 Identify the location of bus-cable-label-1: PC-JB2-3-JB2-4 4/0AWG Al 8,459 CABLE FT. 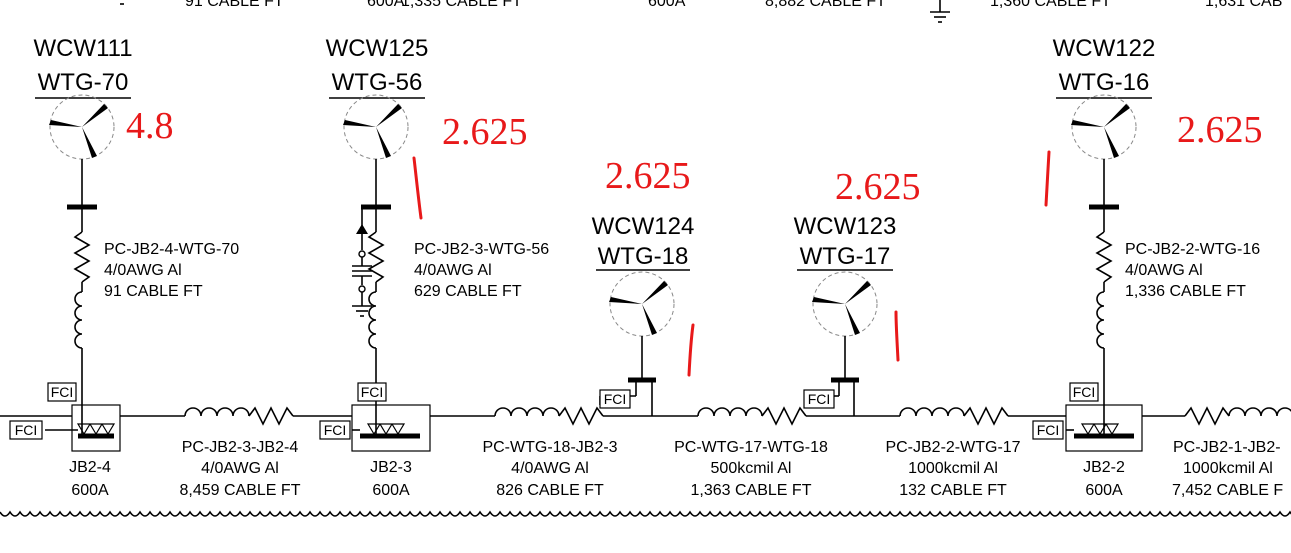
(240, 469).